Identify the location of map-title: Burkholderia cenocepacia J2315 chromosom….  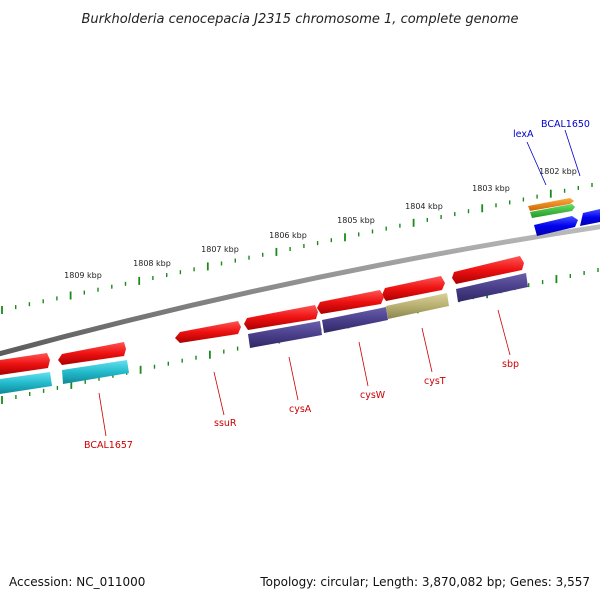
(299, 19).